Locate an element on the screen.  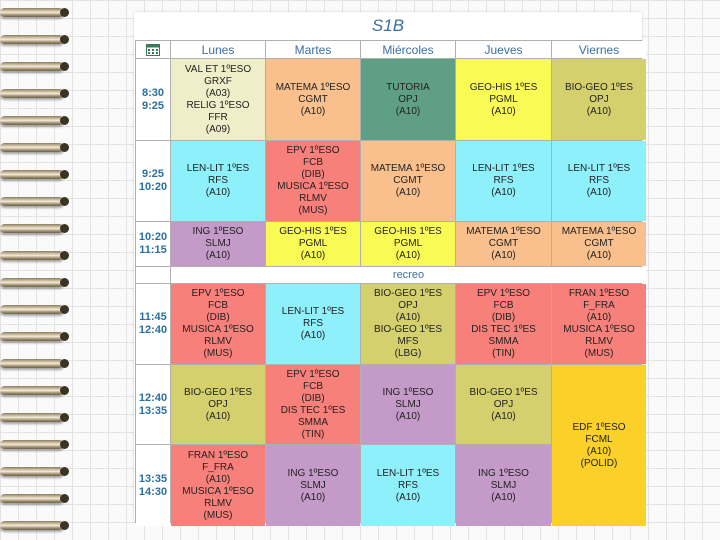
class-line: EPV 1ºESO is located at coordinates (503, 293).